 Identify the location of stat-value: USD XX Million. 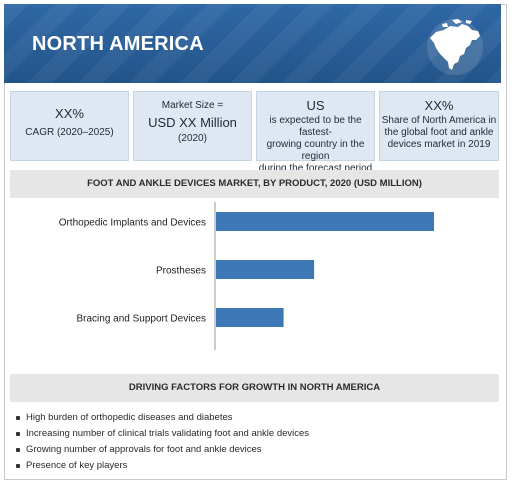
(192, 122).